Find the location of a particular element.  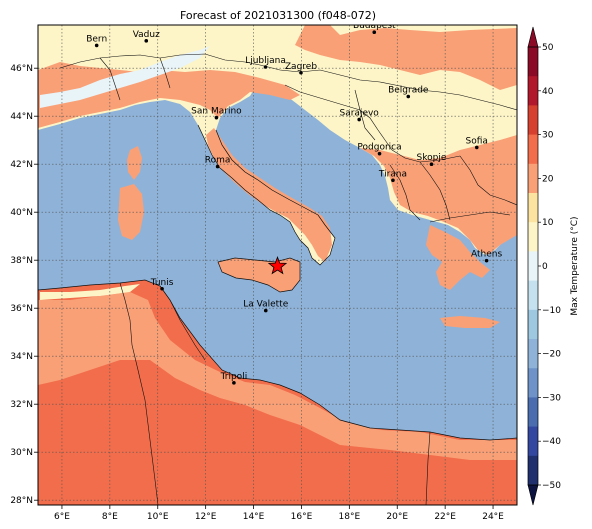

crete-island is located at coordinates (470, 322).